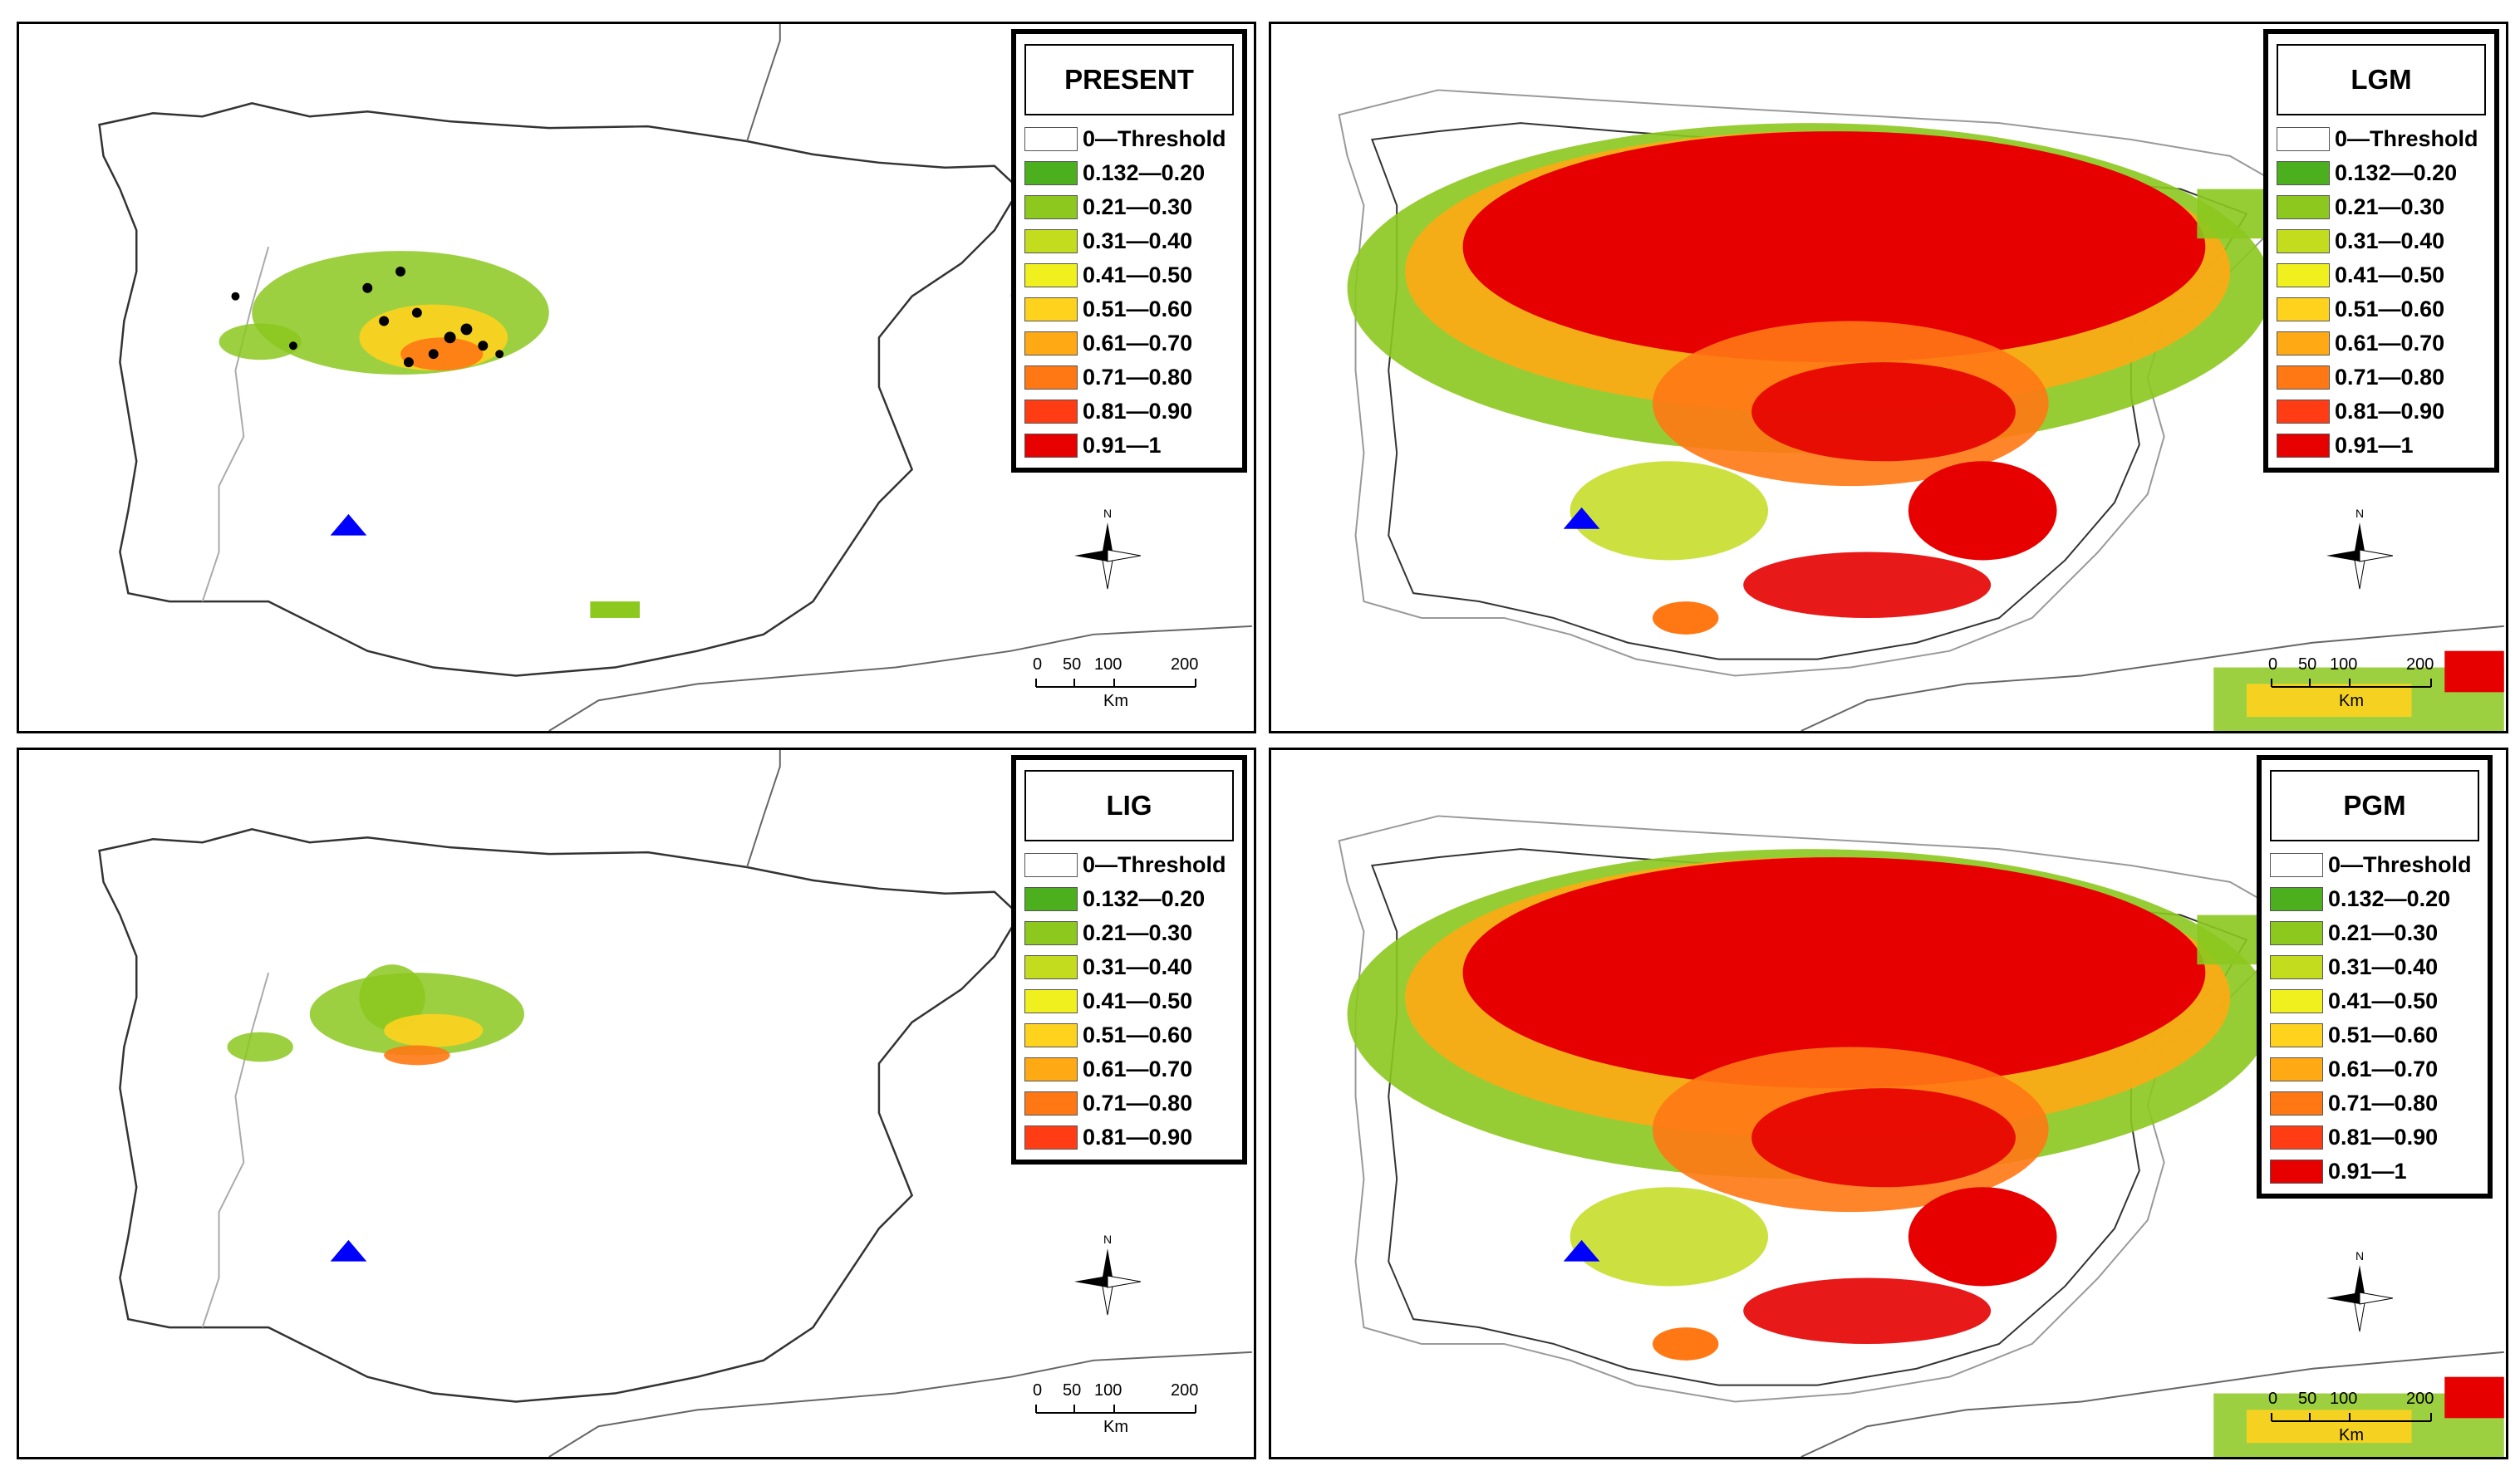 The height and width of the screenshot is (1476, 2520). Describe the element at coordinates (1129, 806) in the screenshot. I see `legend-title: LIG` at that location.